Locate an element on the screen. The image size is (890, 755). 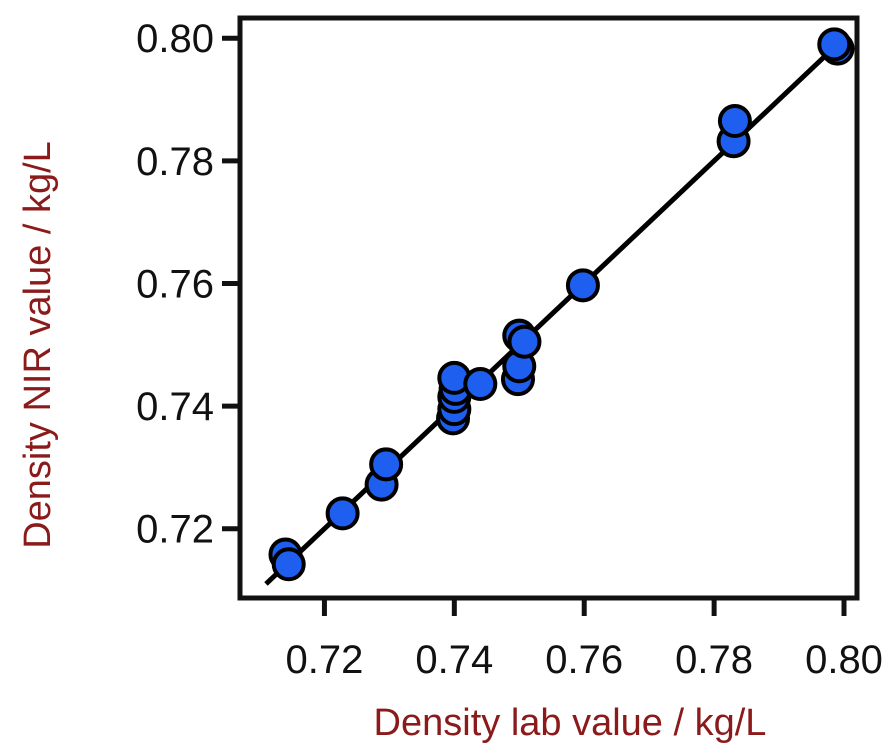
y-axis-ticks: 0.72 0.74 0.76 0.78 0.80 is located at coordinates (188, 284).